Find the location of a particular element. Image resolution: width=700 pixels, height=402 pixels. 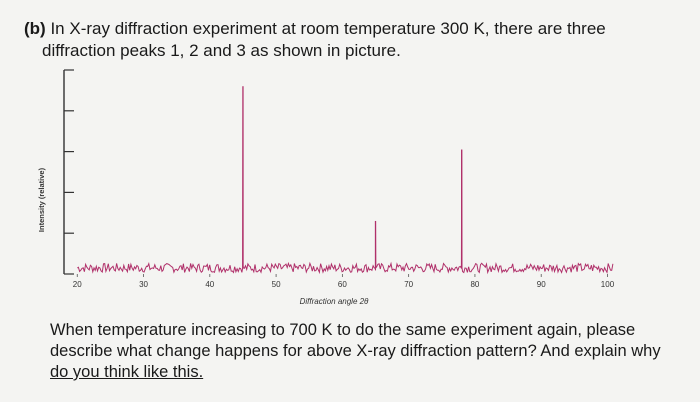

x-tick-label: 30 is located at coordinates (143, 284).